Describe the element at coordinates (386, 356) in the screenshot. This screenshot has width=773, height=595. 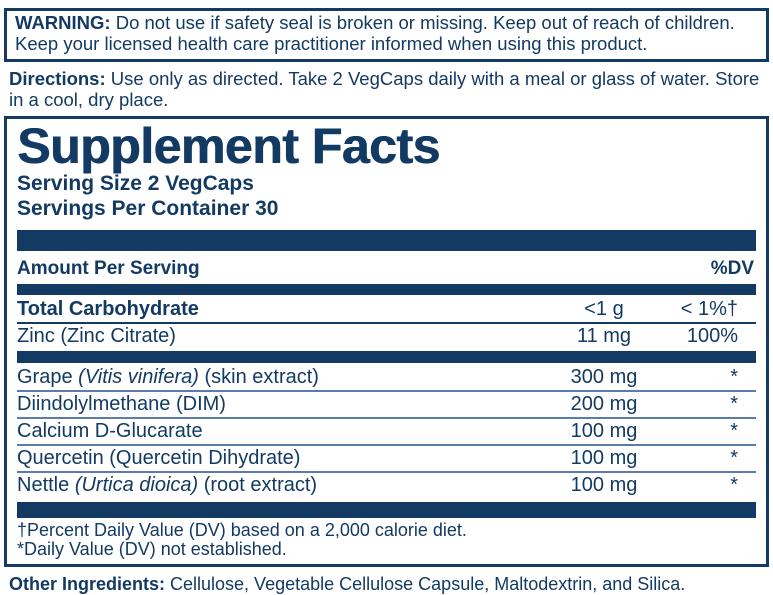
I see `nutrients-divider-bar` at that location.